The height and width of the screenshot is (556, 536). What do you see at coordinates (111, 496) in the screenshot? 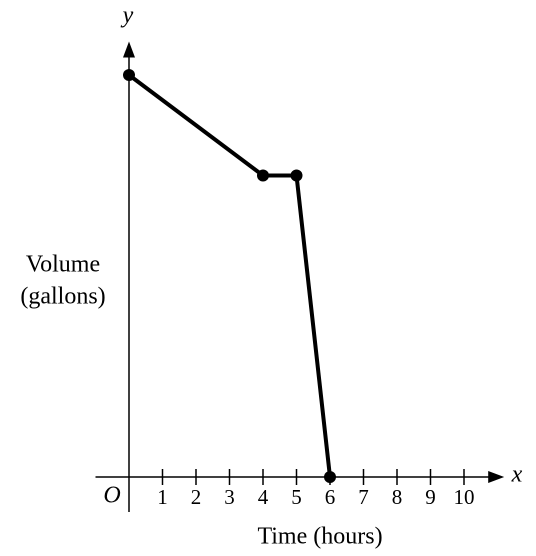
I see `origin-label: O` at bounding box center [111, 496].